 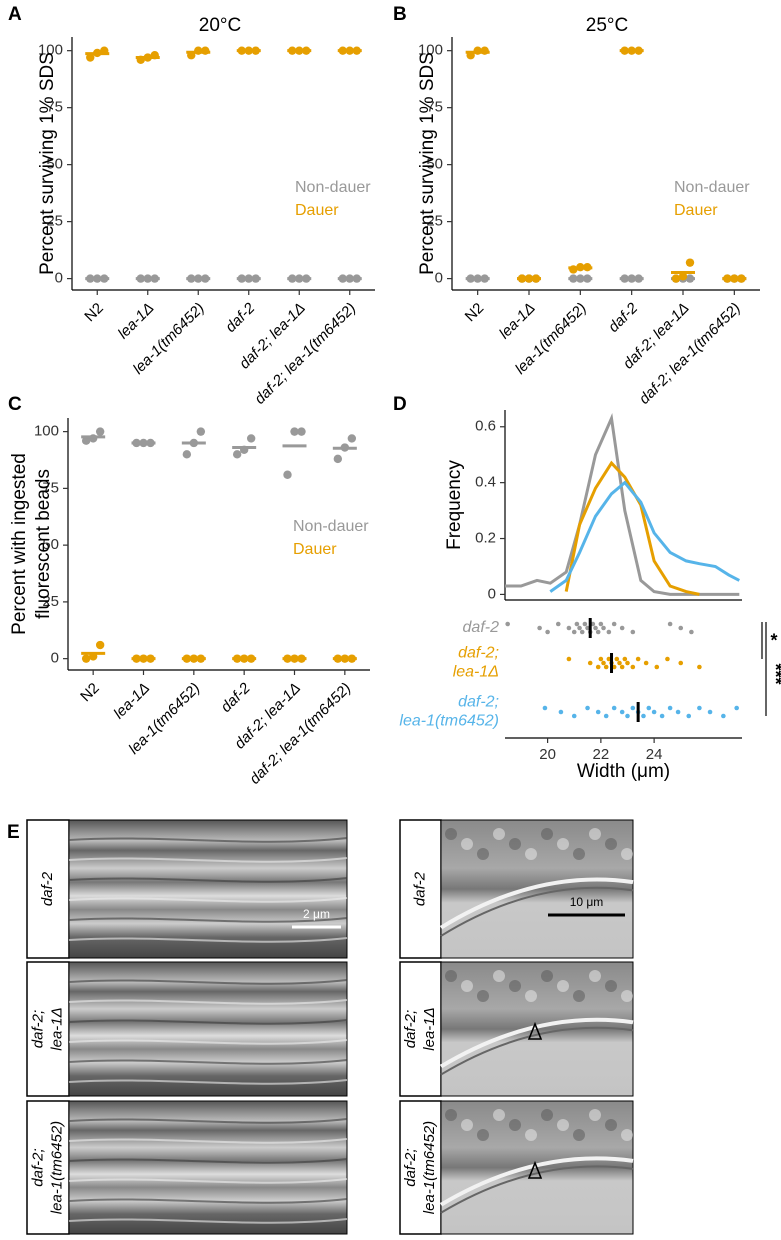 What do you see at coordinates (478, 653) in the screenshot?
I see `group-label: daf-2;` at bounding box center [478, 653].